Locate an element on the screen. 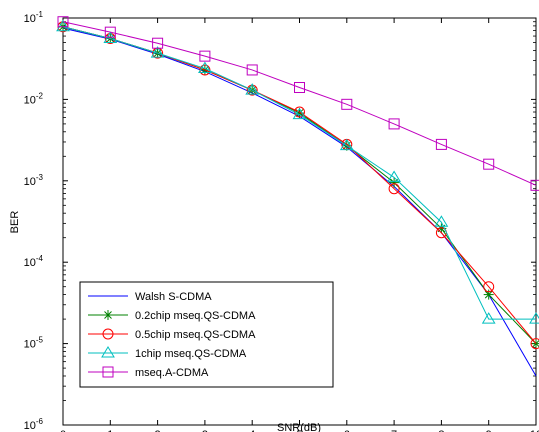 Image resolution: width=539 pixels, height=432 pixels. legend-label: 0.5chip mseq.QS-CDMA is located at coordinates (195, 335).